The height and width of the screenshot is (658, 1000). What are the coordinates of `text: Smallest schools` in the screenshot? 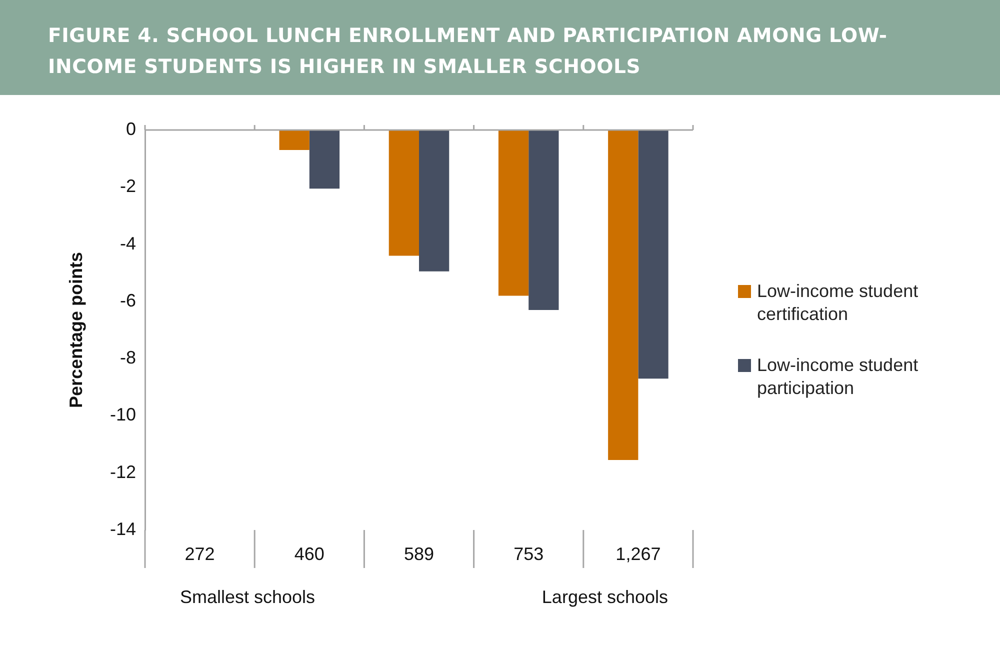 It's located at (248, 596).